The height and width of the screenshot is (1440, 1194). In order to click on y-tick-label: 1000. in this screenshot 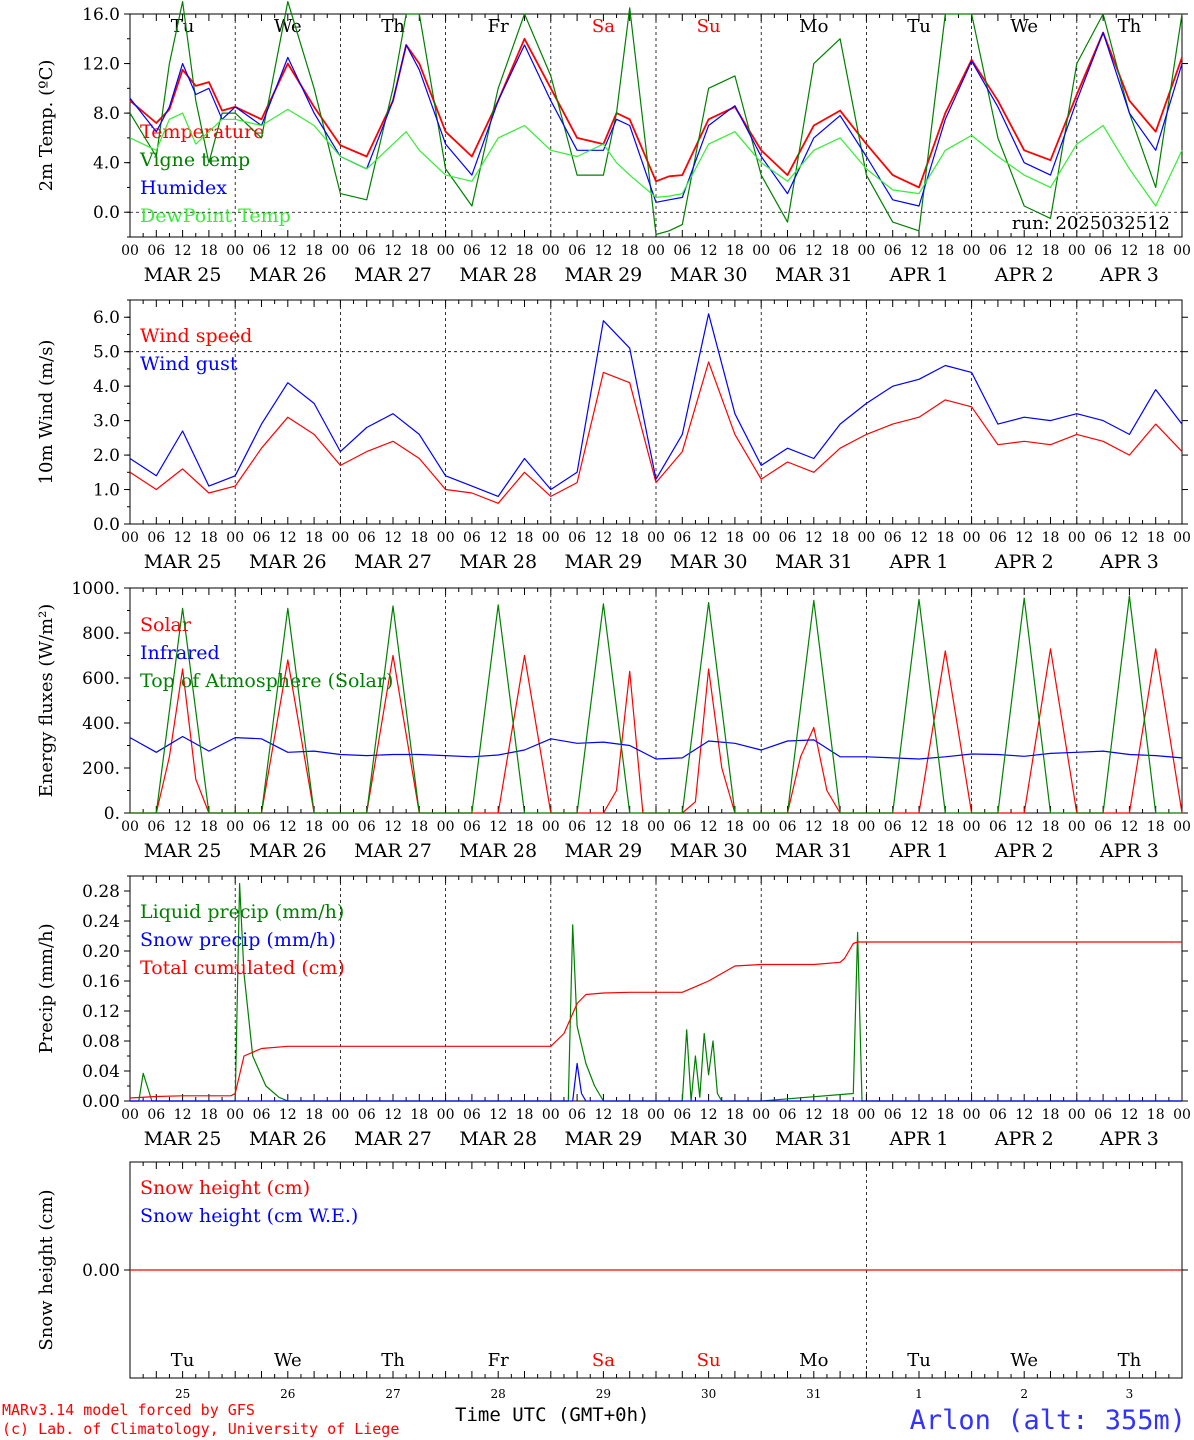, I will do `click(95, 589)`.